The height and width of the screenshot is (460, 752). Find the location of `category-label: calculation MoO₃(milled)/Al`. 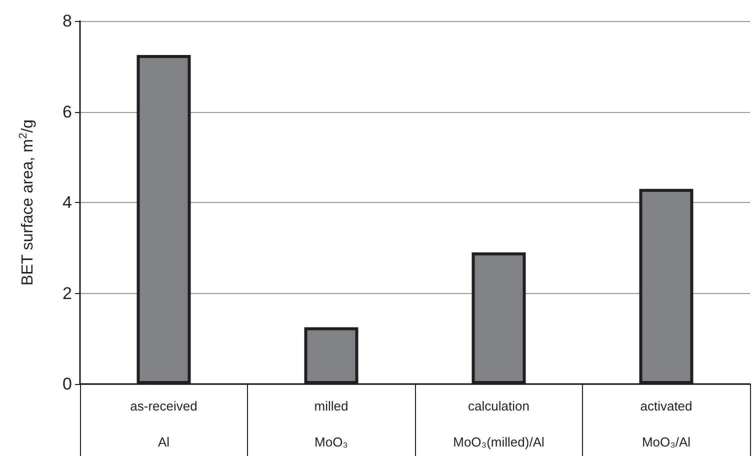

category-label: calculation MoO₃(milled)/Al is located at coordinates (498, 424).